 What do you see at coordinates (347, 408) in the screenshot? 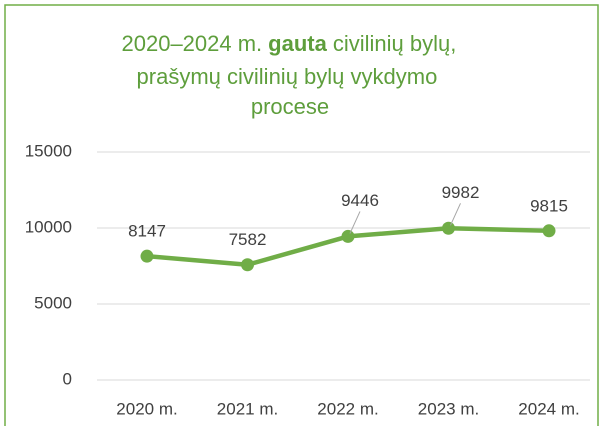
I see `x-tick-label: 2022 m.` at bounding box center [347, 408].